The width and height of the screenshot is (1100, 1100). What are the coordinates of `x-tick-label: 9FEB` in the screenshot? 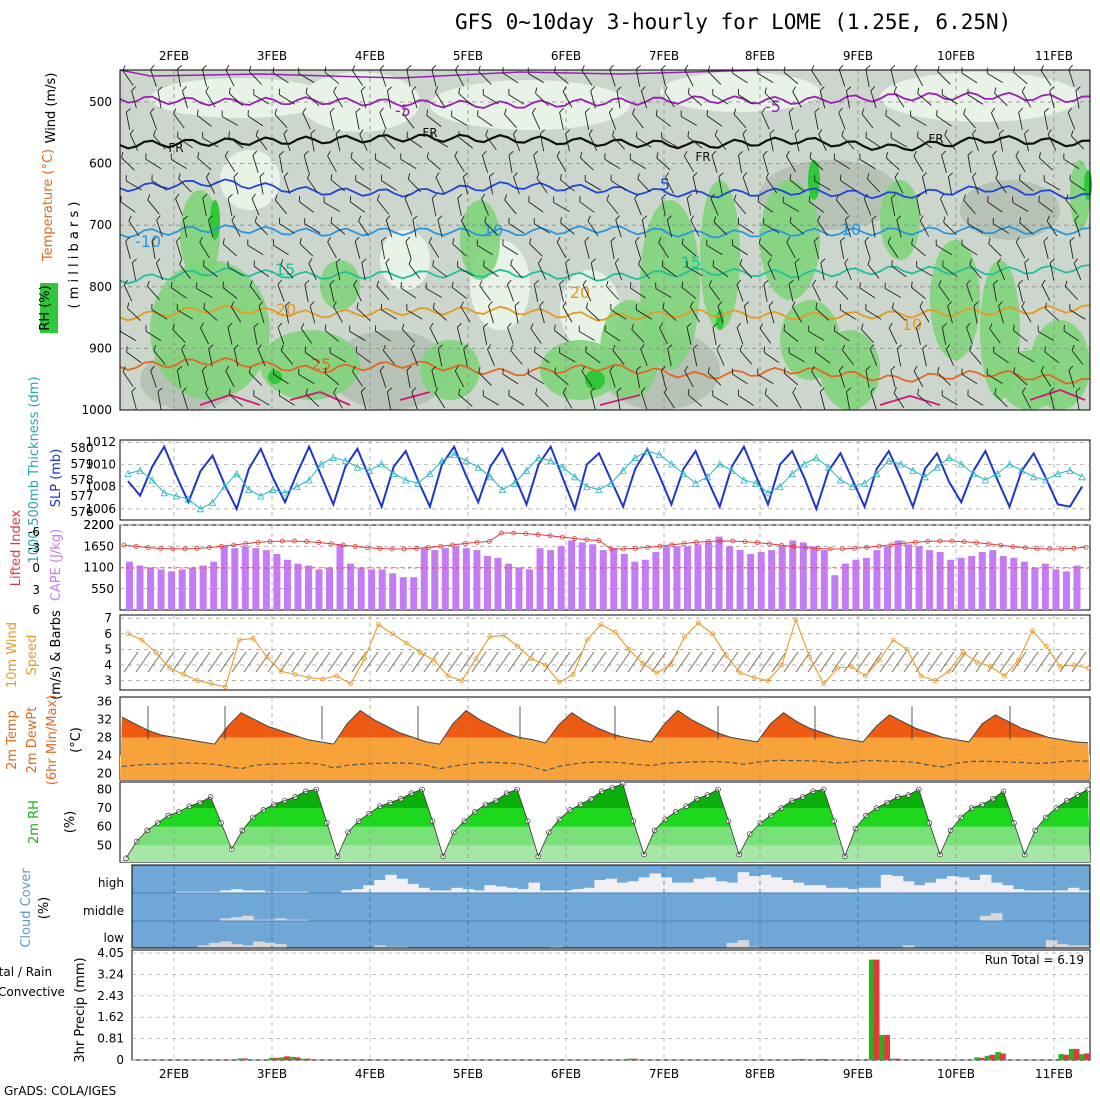 It's located at (858, 56).